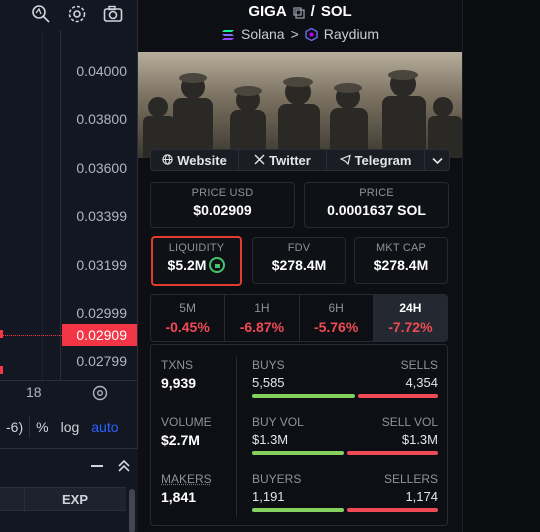  I want to click on buys-sells-bar, so click(345, 396).